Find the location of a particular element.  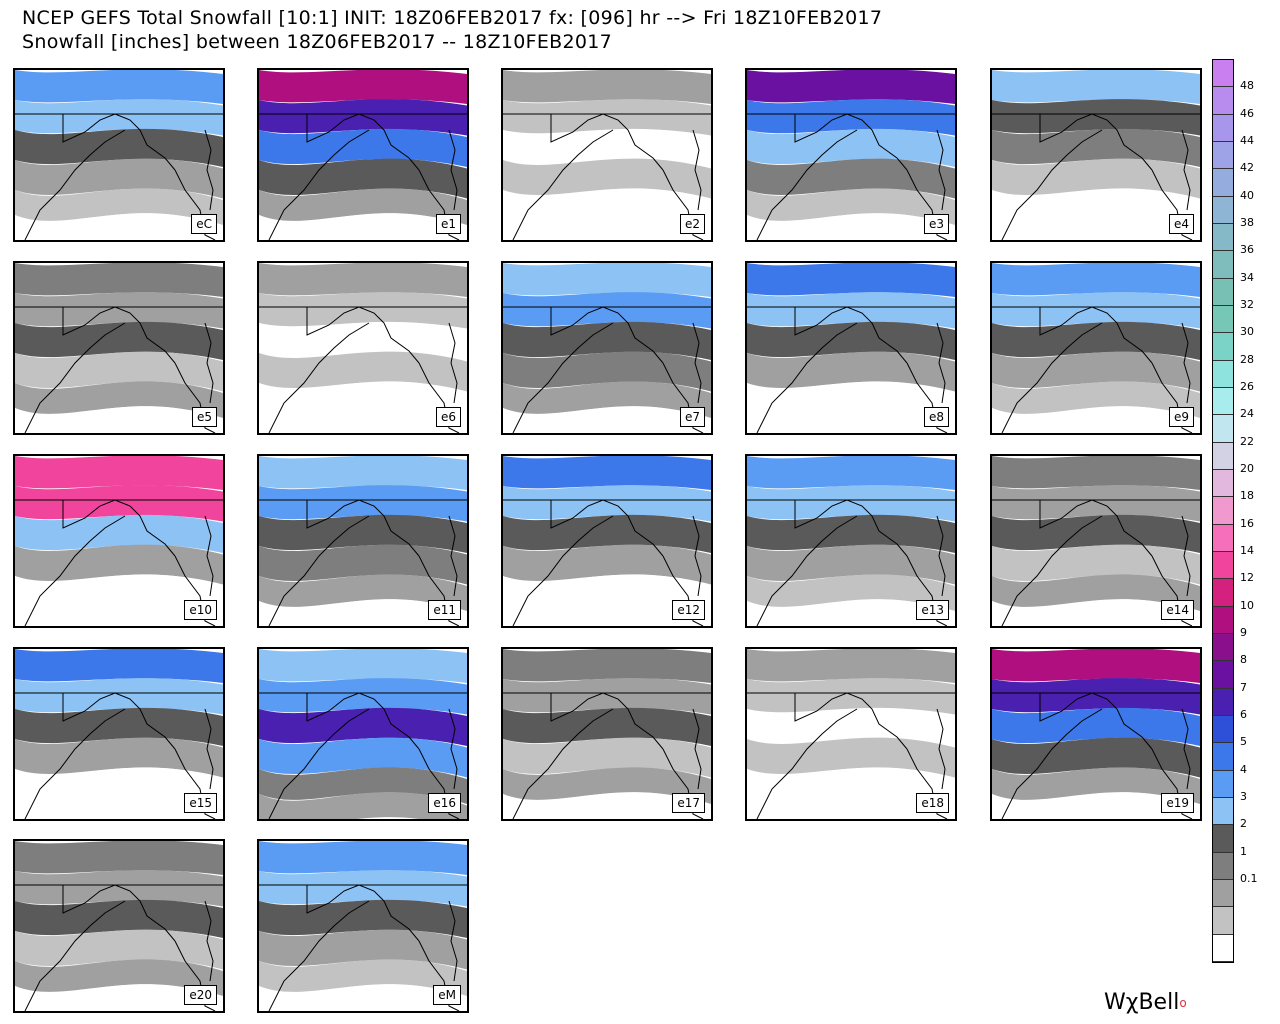

member-panel-e12: e12 is located at coordinates (607, 541).